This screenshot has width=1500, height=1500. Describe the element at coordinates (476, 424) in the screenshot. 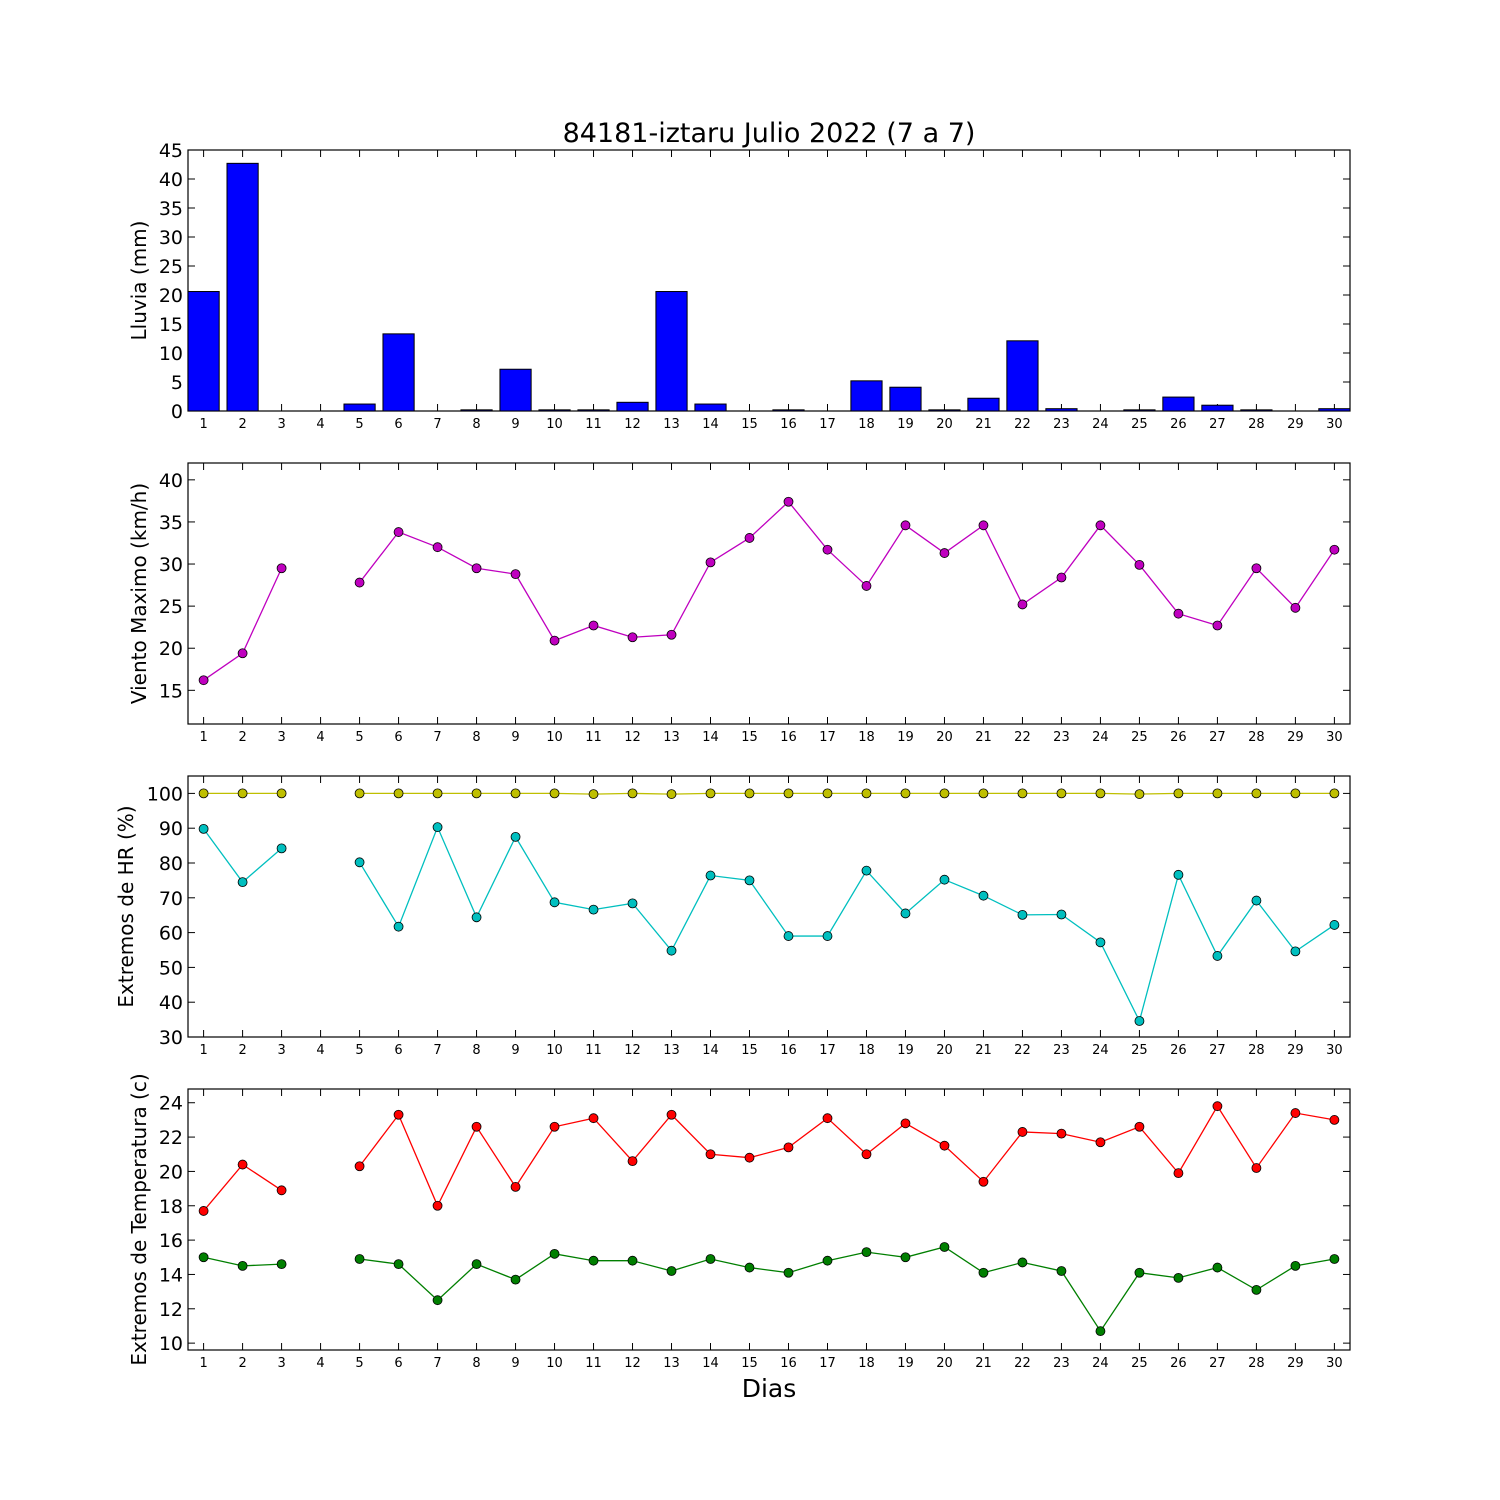

I see `x-tick-label: 8` at that location.